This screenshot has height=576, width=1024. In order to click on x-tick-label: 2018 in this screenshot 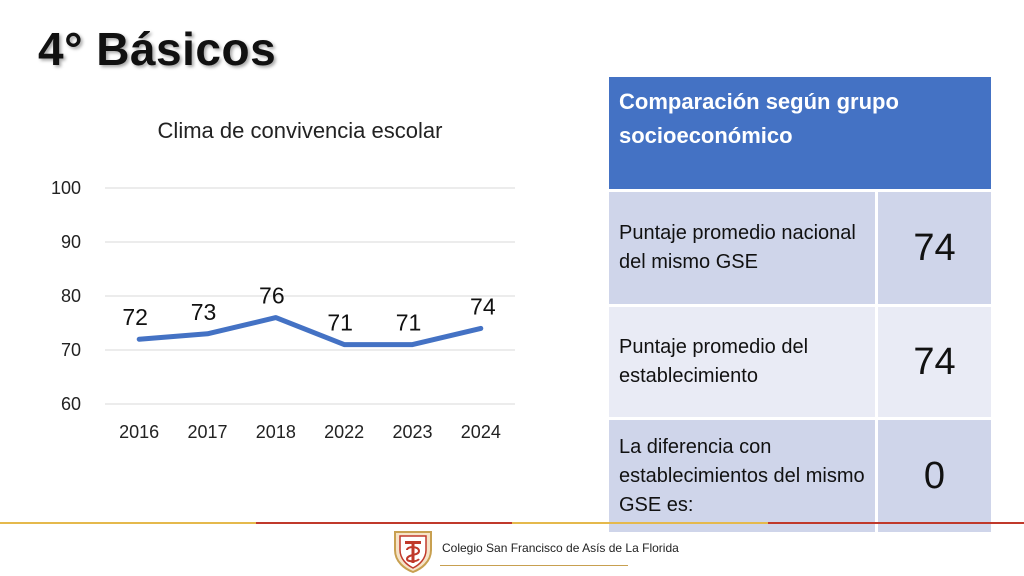, I will do `click(276, 432)`.